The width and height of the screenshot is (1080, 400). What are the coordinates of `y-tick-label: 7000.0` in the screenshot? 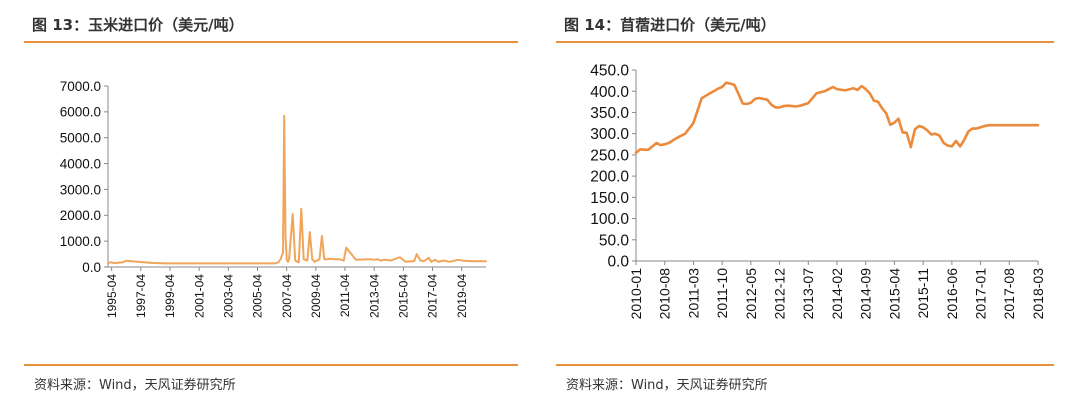 It's located at (80, 86).